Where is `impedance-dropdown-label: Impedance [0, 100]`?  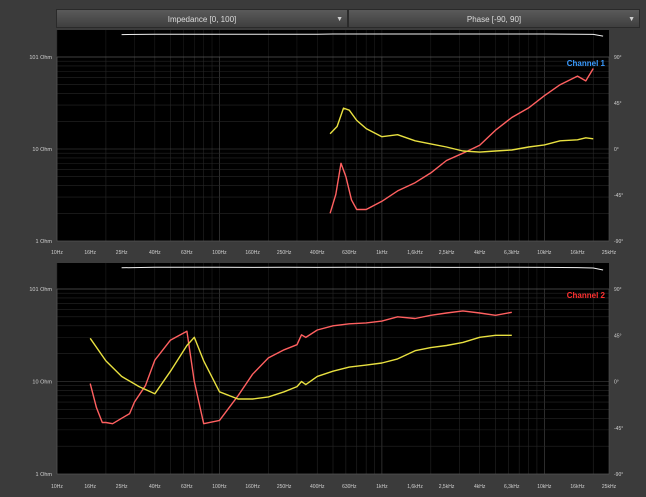
impedance-dropdown-label: Impedance [0, 100] is located at coordinates (202, 19).